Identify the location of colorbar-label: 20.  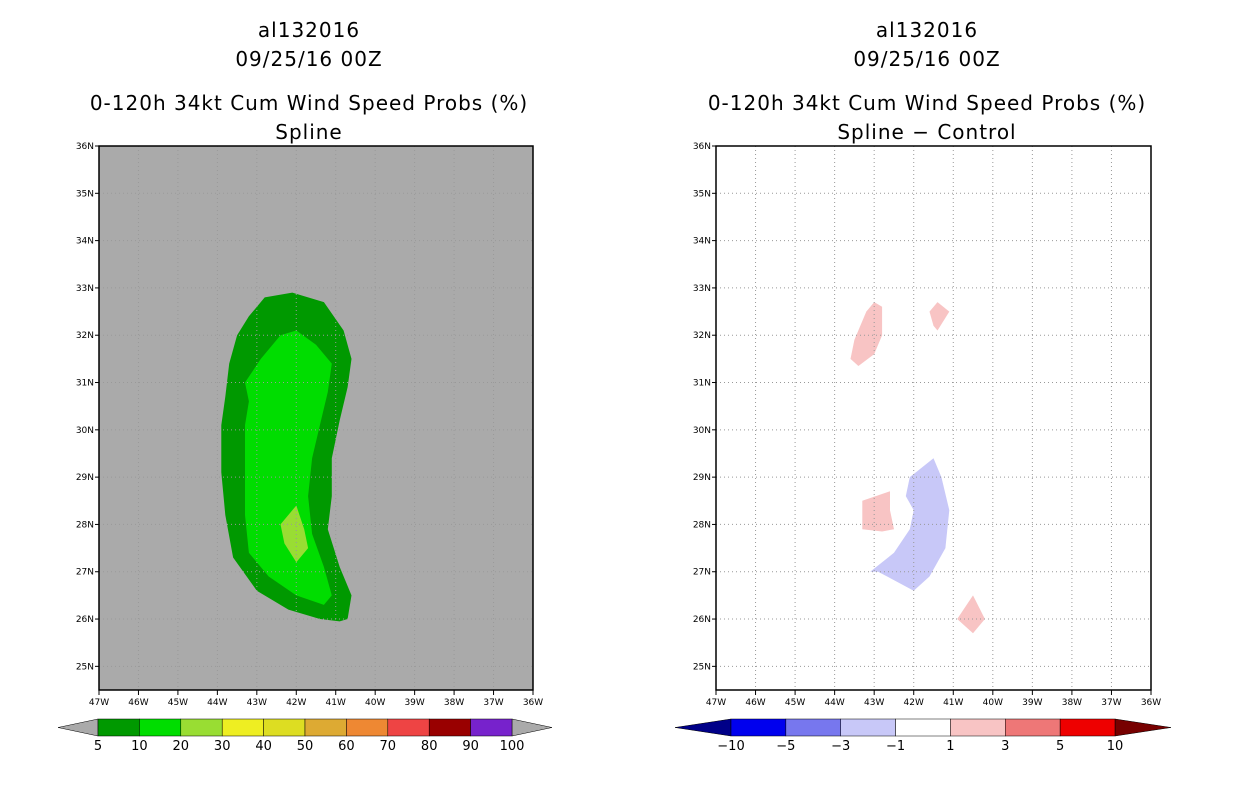
(181, 746).